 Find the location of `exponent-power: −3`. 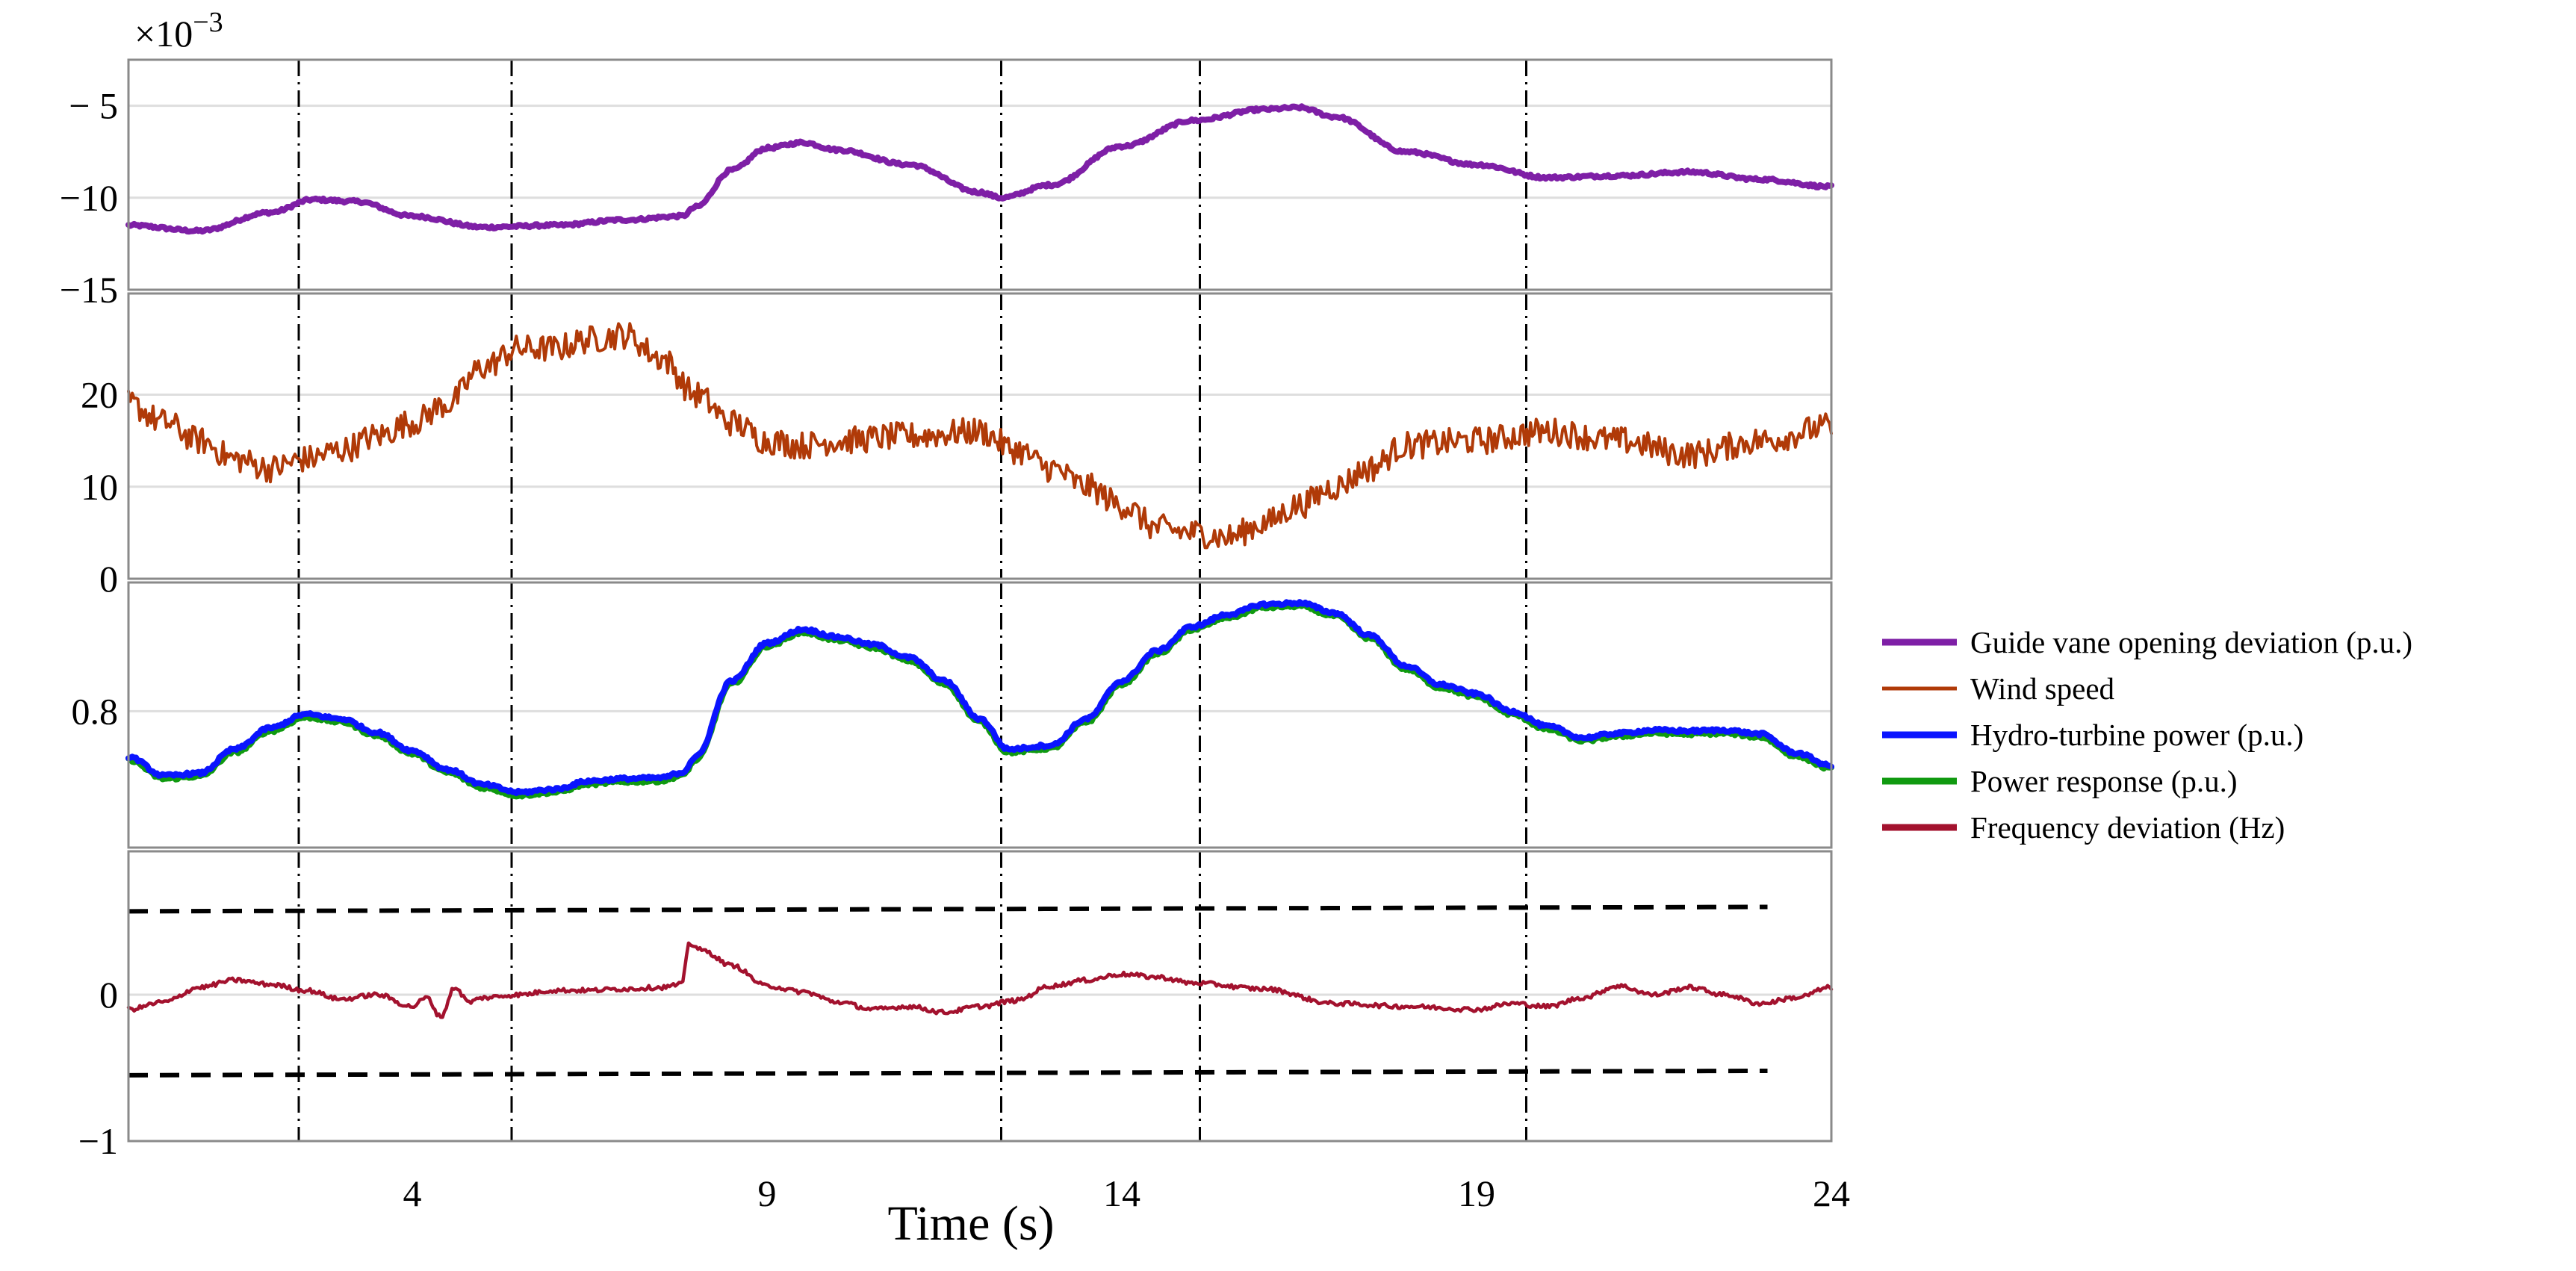

exponent-power: −3 is located at coordinates (208, 22).